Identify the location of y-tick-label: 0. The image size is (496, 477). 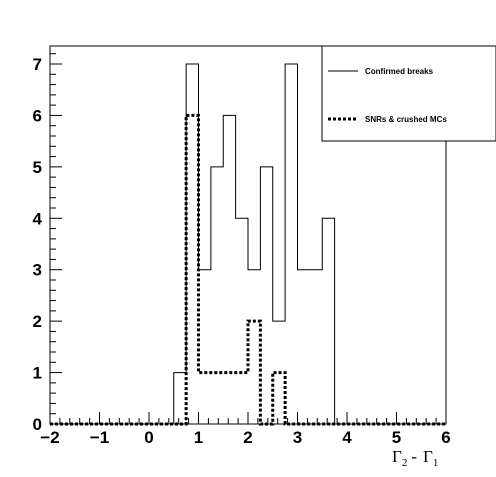
(37, 424).